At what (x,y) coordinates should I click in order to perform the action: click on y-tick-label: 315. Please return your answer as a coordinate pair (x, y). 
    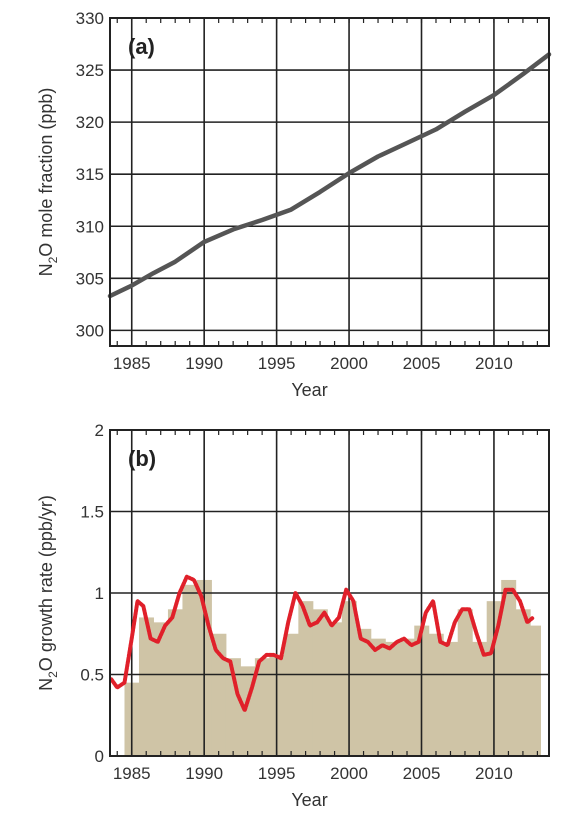
    Looking at the image, I should click on (90, 174).